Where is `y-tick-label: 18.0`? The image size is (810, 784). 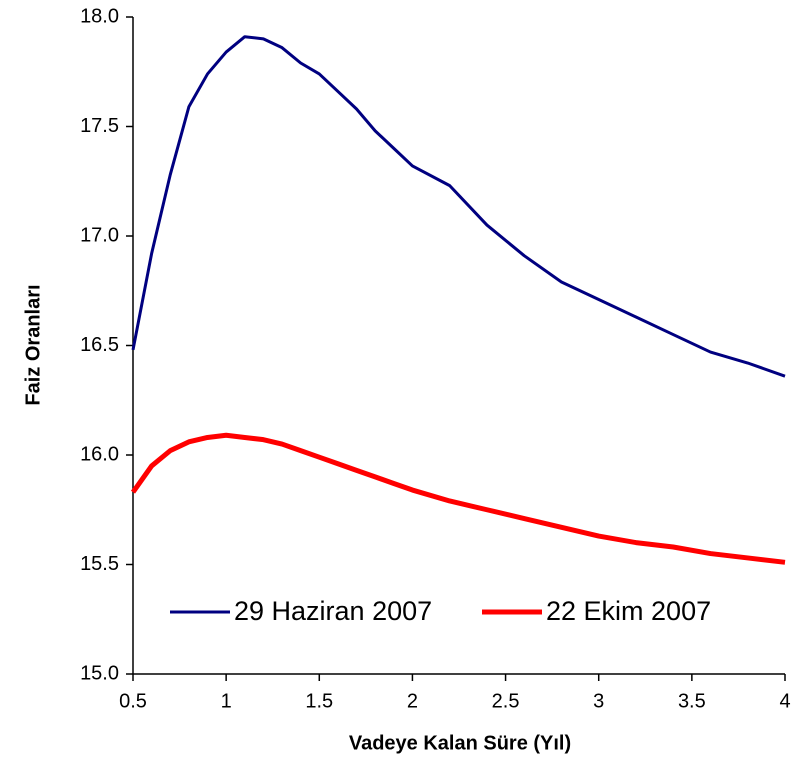 y-tick-label: 18.0 is located at coordinates (99, 16).